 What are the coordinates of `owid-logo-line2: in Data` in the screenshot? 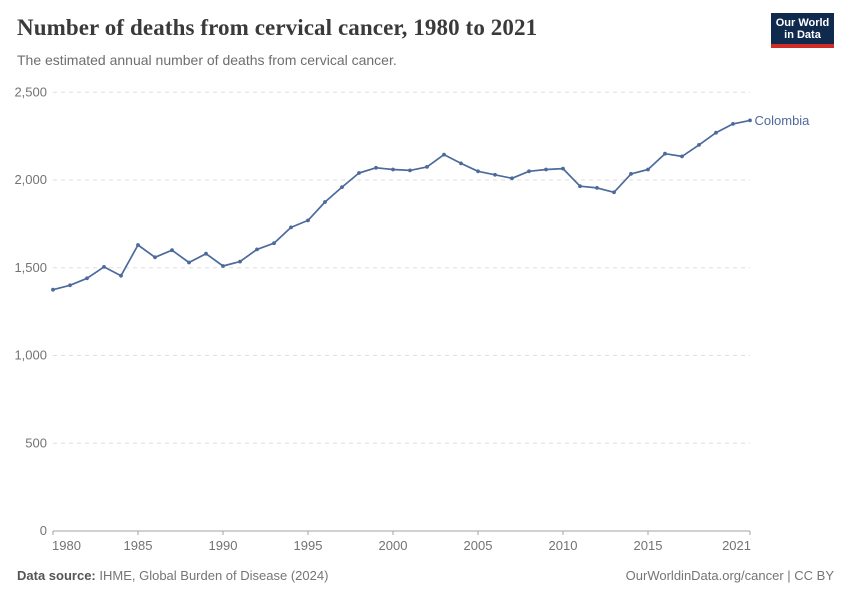 It's located at (802, 35).